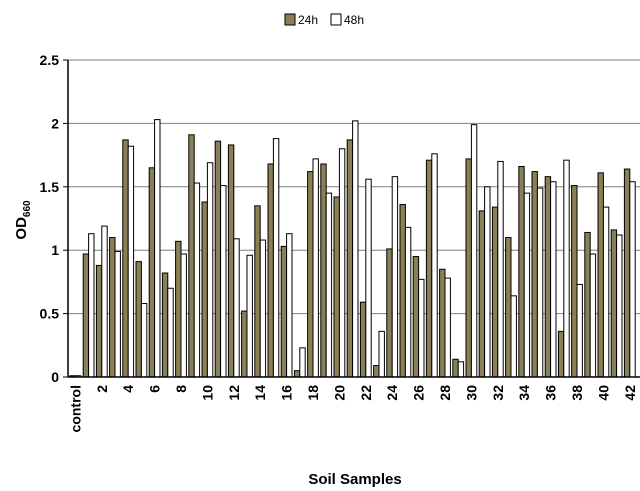 The height and width of the screenshot is (491, 640). What do you see at coordinates (630, 393) in the screenshot?
I see `x-tick-label: 42` at bounding box center [630, 393].